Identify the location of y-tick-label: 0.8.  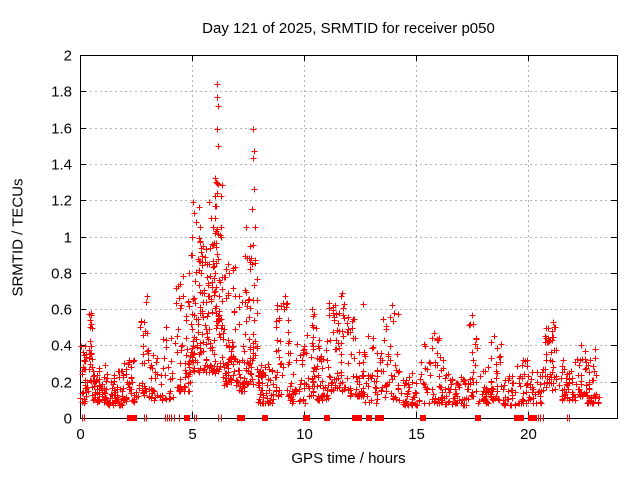
(61, 274).